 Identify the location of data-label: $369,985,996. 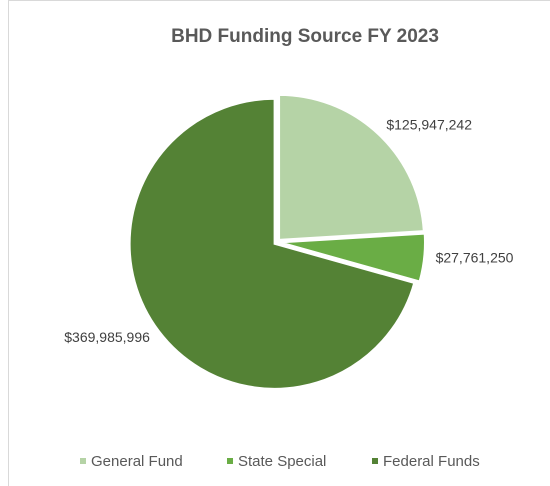
(107, 337).